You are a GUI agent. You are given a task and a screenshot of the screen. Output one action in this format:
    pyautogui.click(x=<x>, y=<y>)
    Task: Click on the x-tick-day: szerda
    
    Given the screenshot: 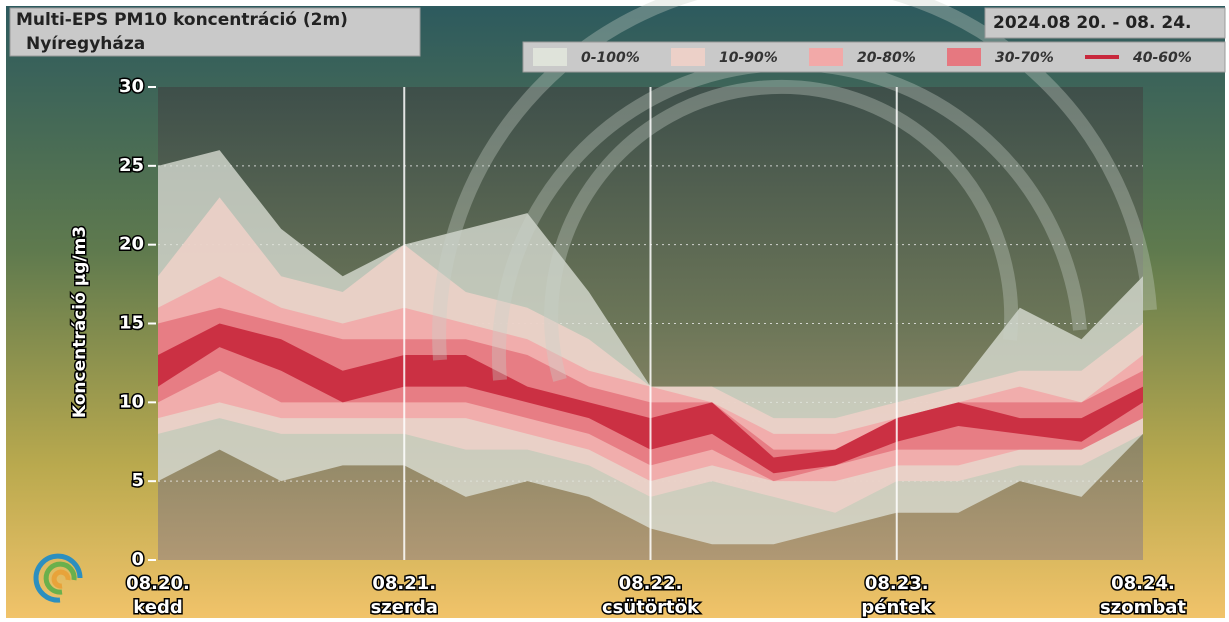 What is the action you would take?
    pyautogui.click(x=404, y=607)
    